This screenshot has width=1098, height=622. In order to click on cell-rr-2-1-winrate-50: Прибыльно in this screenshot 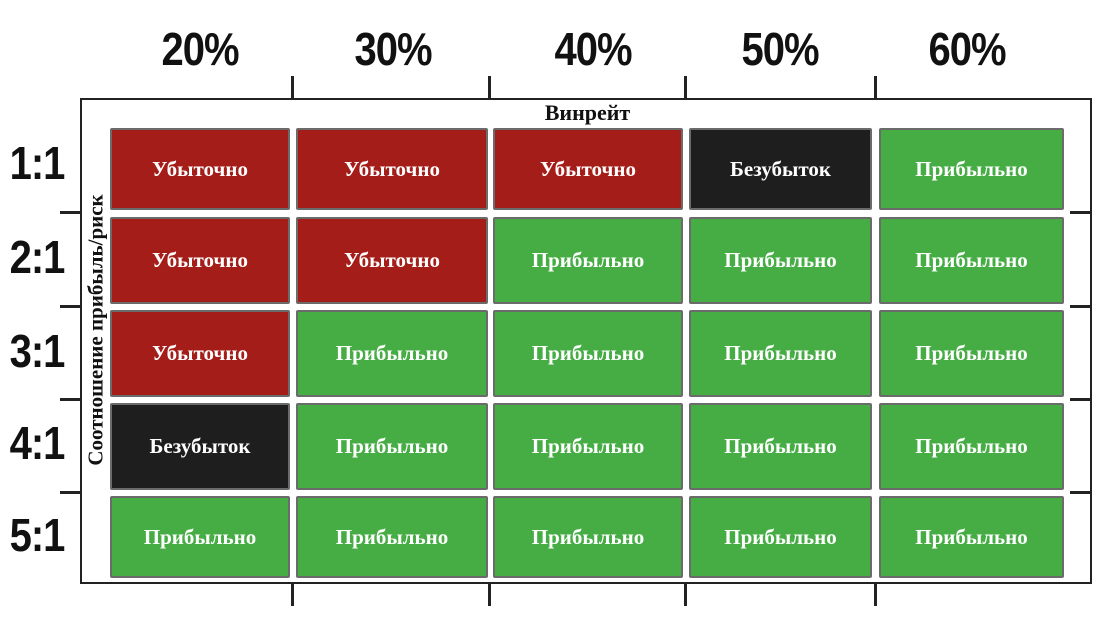, I will do `click(780, 260)`.